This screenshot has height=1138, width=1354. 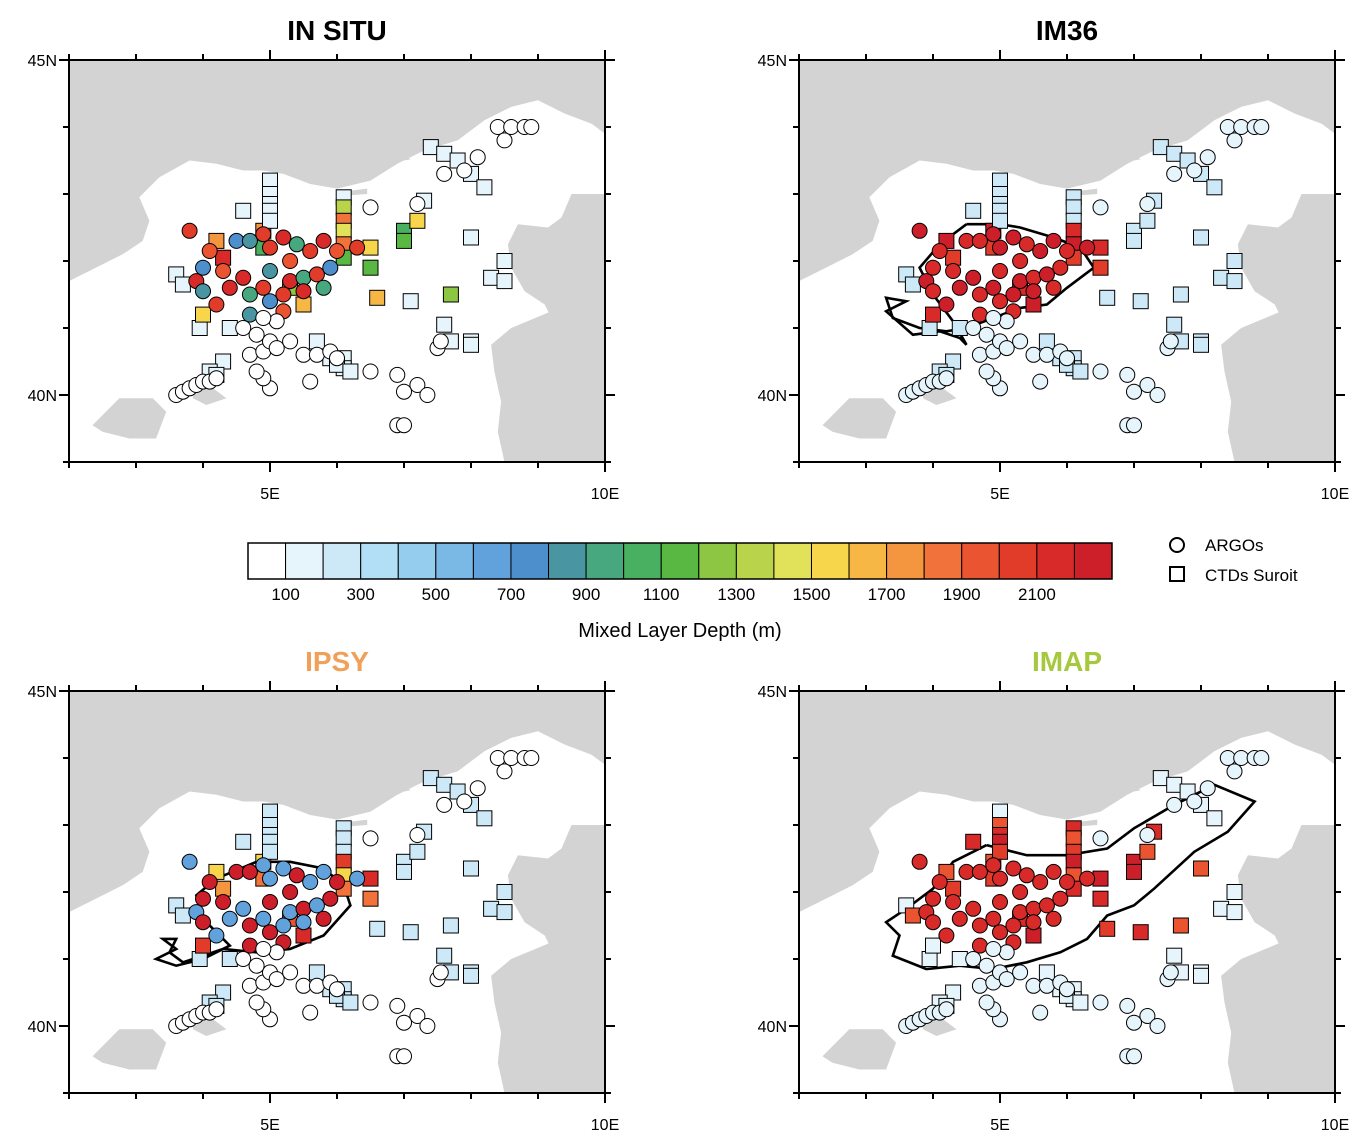 I want to click on colorbar-tick-label: 500, so click(x=436, y=594).